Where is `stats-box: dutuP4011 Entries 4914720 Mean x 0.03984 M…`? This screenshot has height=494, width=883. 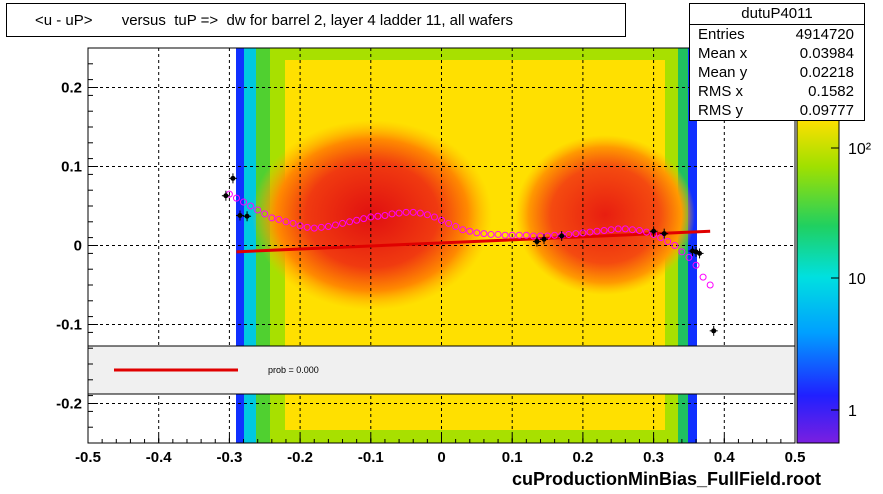
stats-box: dutuP4011 Entries 4914720 Mean x 0.03984 M… is located at coordinates (777, 62).